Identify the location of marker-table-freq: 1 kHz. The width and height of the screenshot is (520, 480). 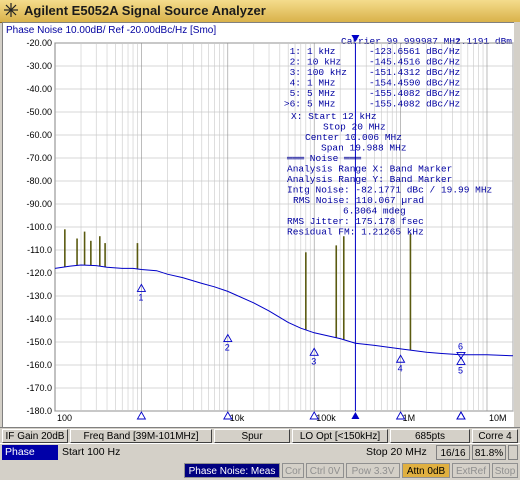
(321, 51).